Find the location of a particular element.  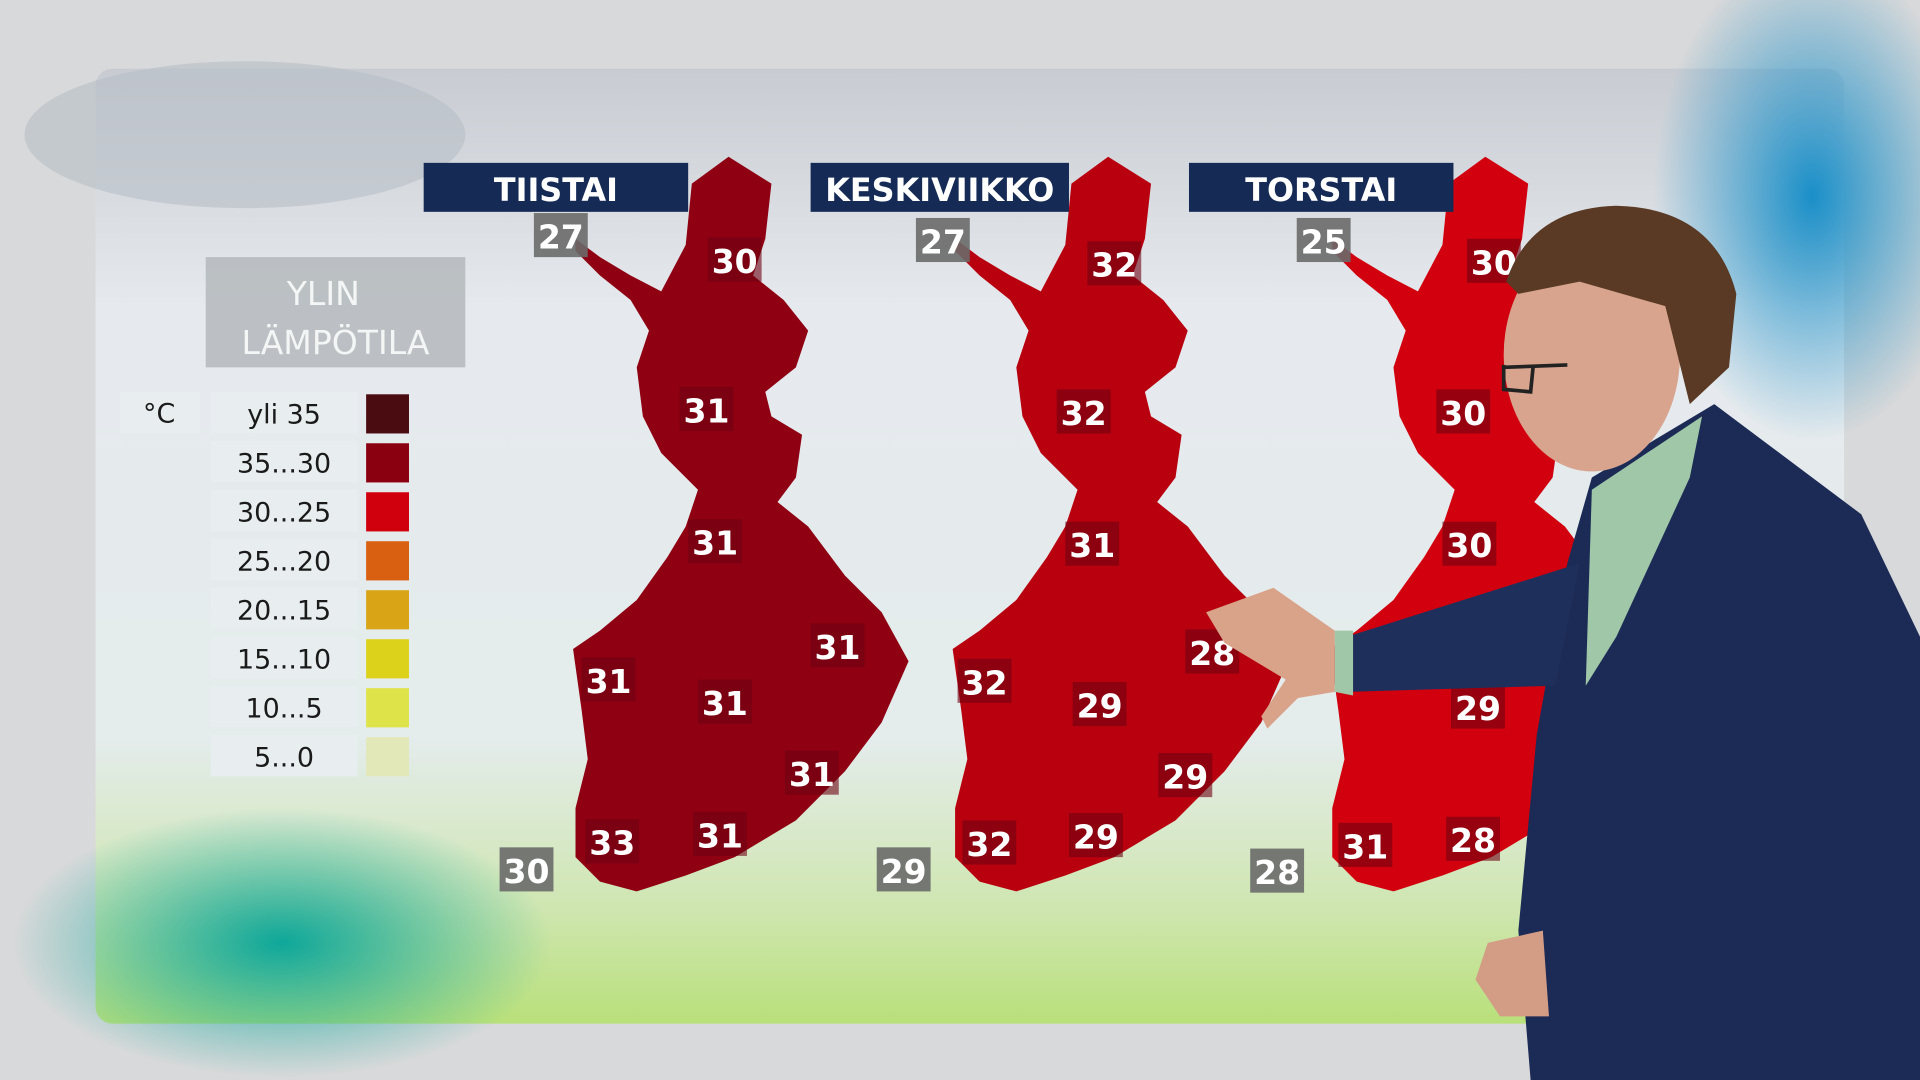

legend-unit: °C is located at coordinates (159, 413).